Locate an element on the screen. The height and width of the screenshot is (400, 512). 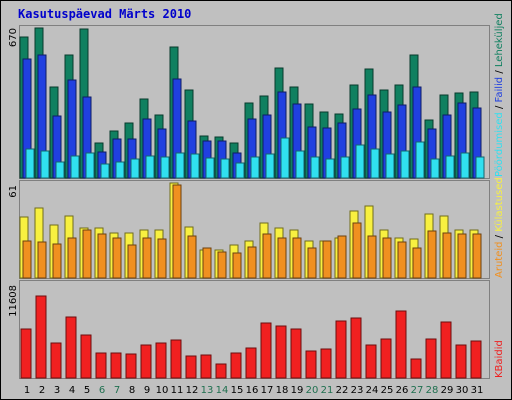
x-tick-label-18: 18 is located at coordinates (282, 390).